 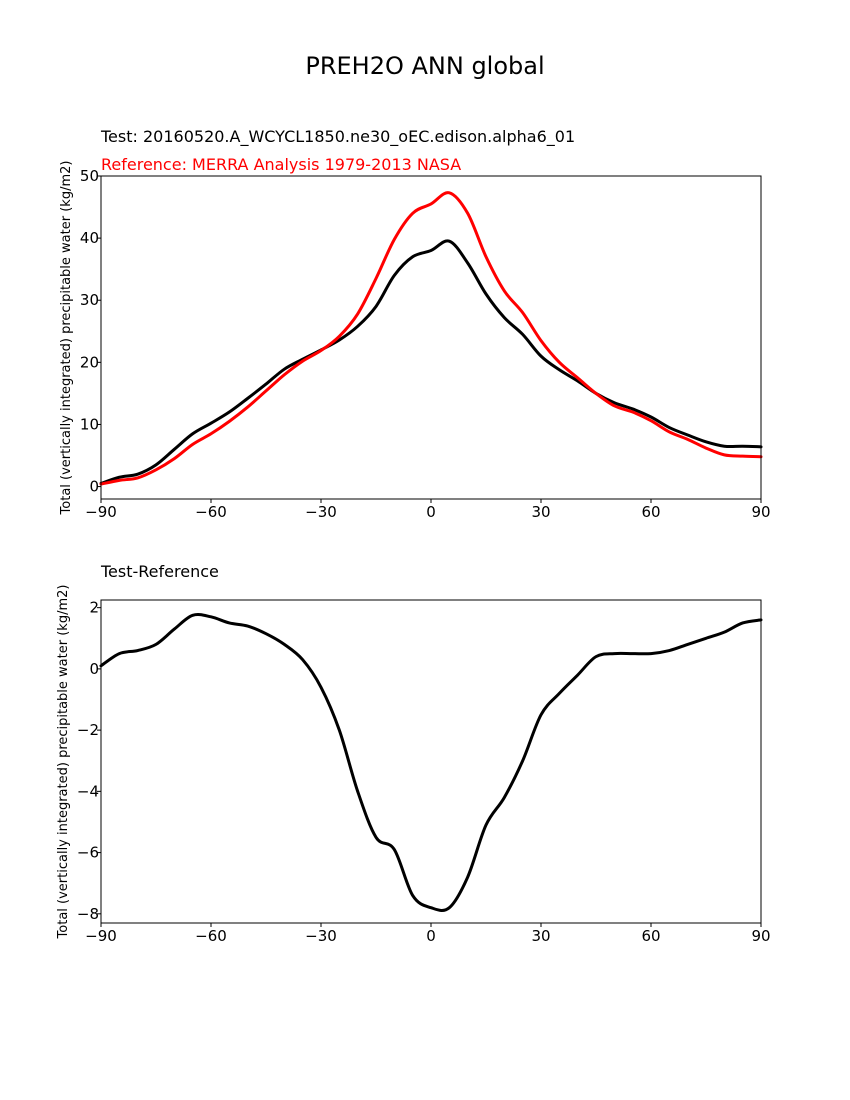 I want to click on top-chart-y-tick-label: 10, so click(x=89, y=424).